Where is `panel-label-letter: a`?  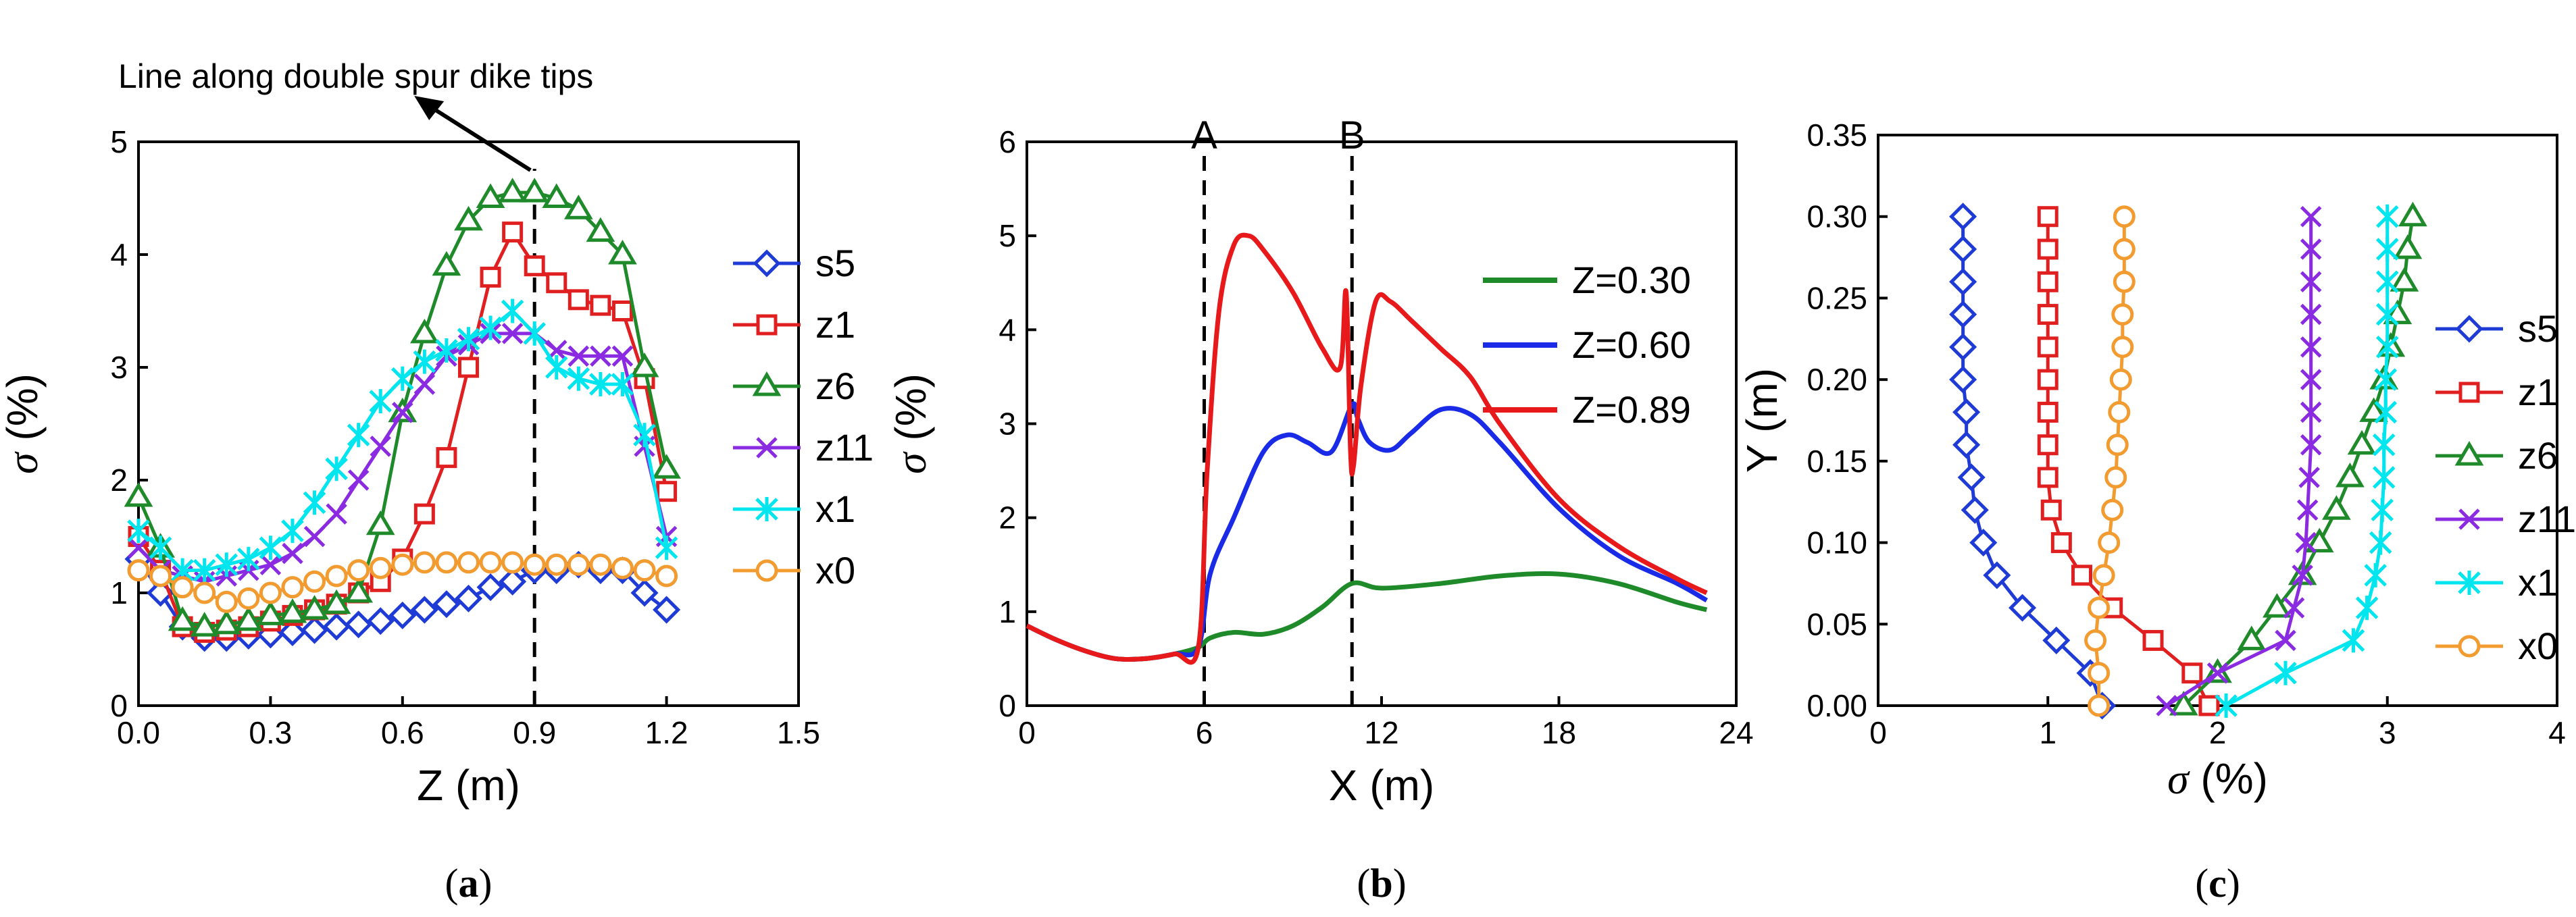
panel-label-letter: a is located at coordinates (469, 884).